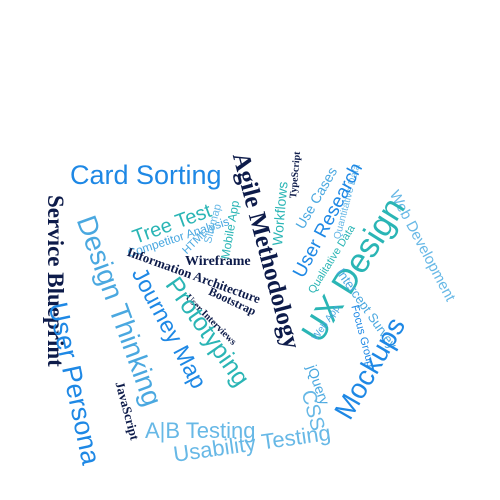 The width and height of the screenshot is (500, 500). Describe the element at coordinates (200, 430) in the screenshot. I see `word-ab-testing: A|B Testing` at that location.